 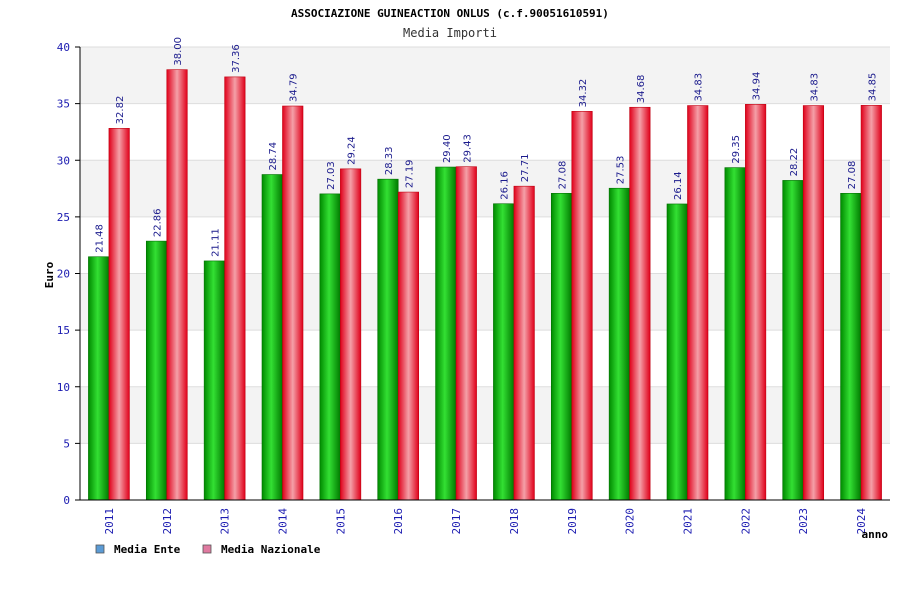 What do you see at coordinates (100, 549) in the screenshot?
I see `legend-swatch-media-ente` at bounding box center [100, 549].